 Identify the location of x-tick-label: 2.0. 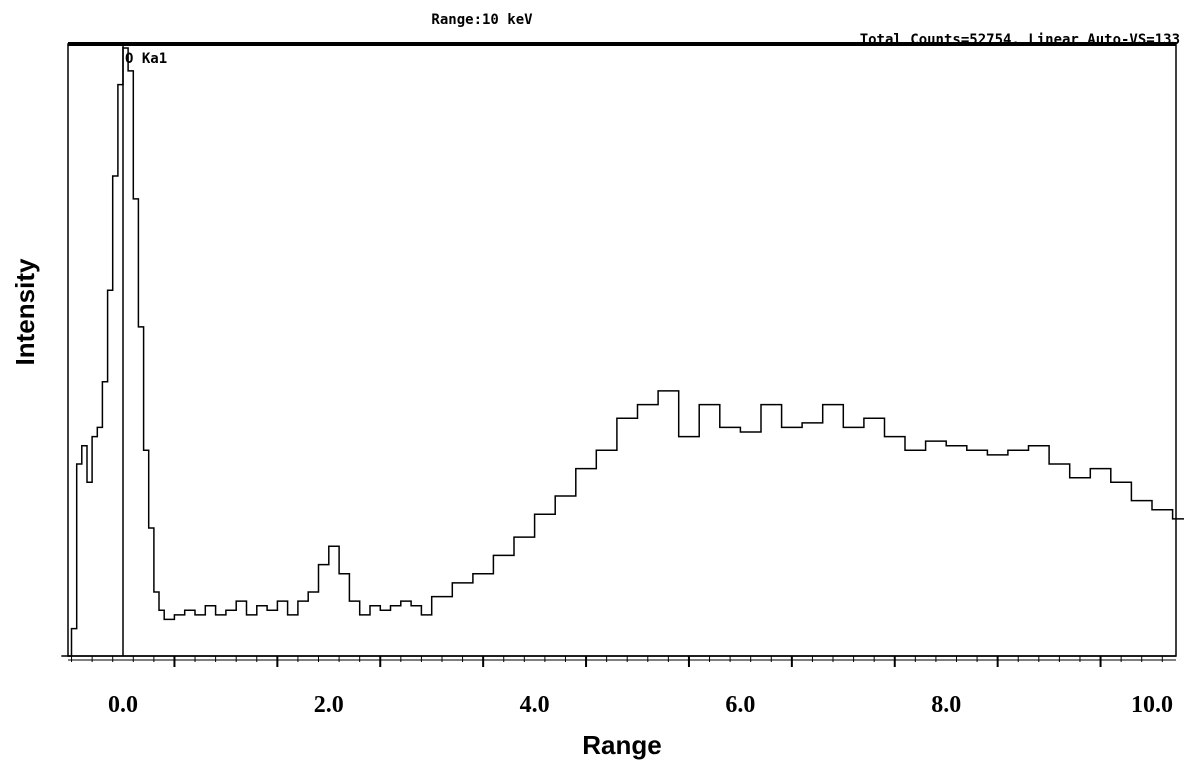
(329, 705).